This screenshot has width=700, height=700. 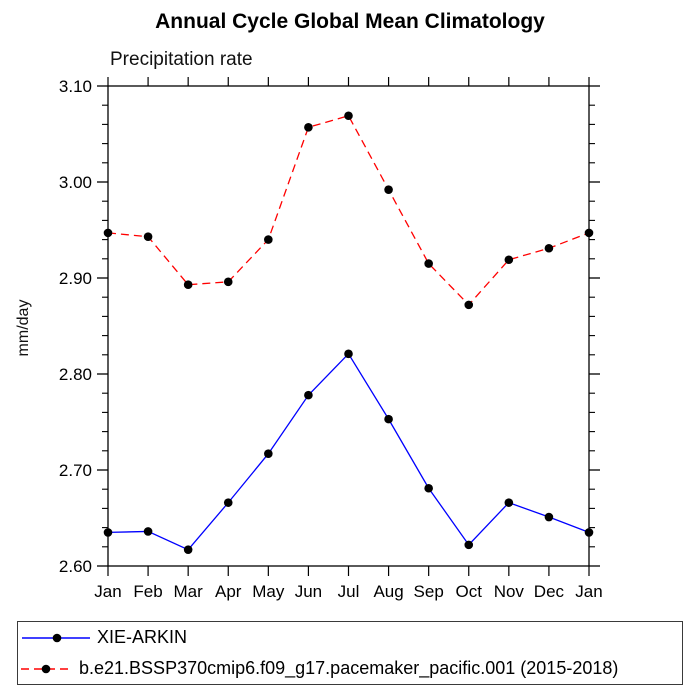 I want to click on y-tick-label: 2.70, so click(x=75, y=470).